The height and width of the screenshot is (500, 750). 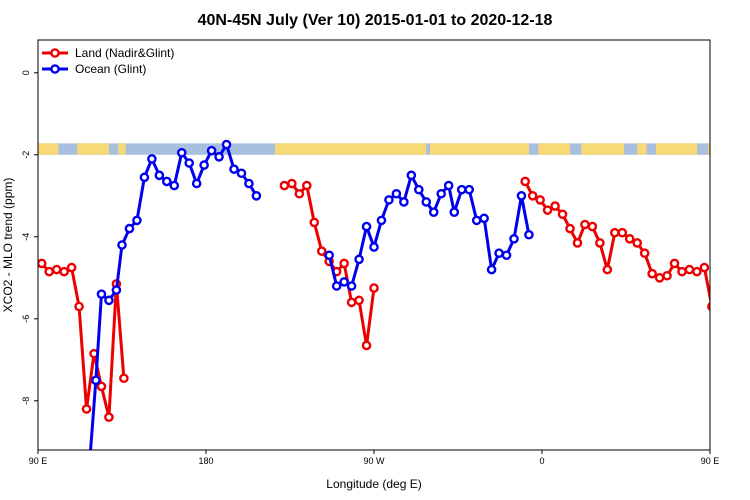 I want to click on y-tick-label: -4, so click(x=26, y=237).